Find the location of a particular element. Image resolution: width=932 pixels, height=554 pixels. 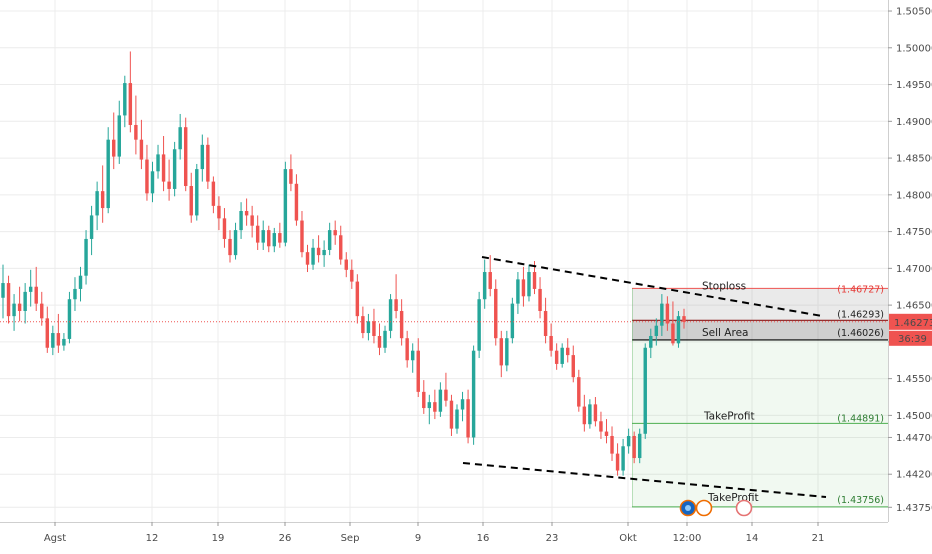

event-icons is located at coordinates (716, 508).